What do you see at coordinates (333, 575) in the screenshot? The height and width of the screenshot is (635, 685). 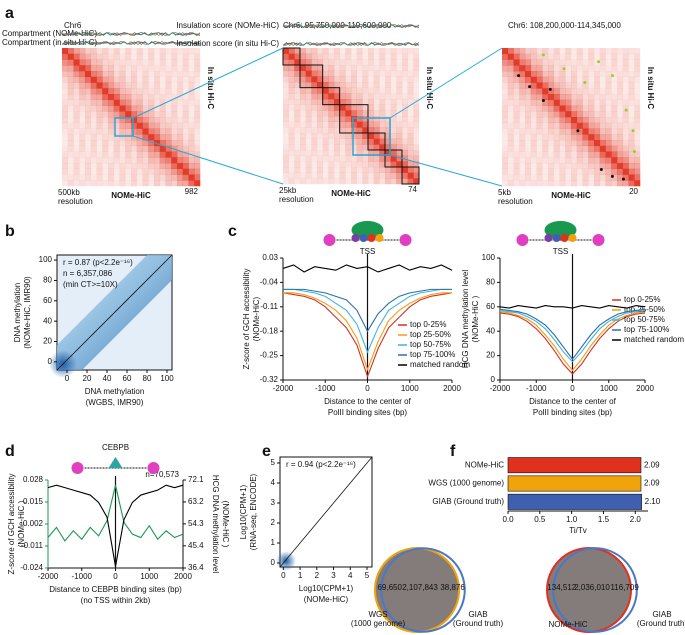 I see `x-tick-label: 3` at bounding box center [333, 575].